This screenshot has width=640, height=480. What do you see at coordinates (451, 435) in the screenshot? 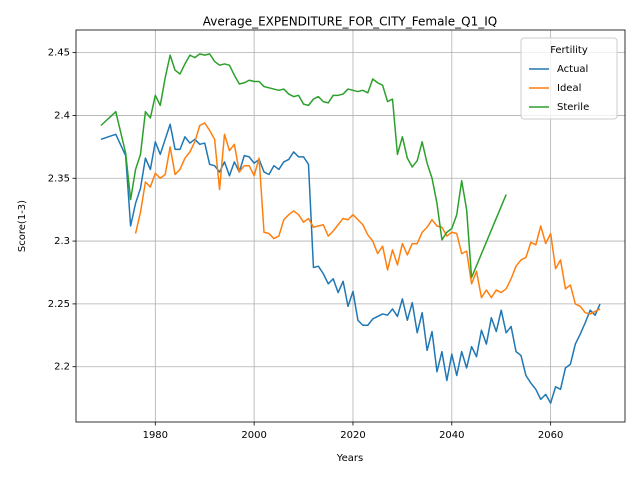
I see `x-tick-label: 2040` at bounding box center [451, 435].